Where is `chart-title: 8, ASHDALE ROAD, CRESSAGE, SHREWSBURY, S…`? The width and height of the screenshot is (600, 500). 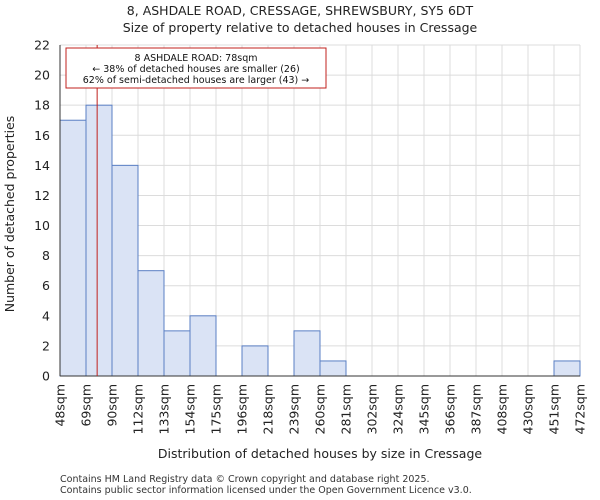 chart-title: 8, ASHDALE ROAD, CRESSAGE, SHREWSBURY, S… is located at coordinates (300, 10).